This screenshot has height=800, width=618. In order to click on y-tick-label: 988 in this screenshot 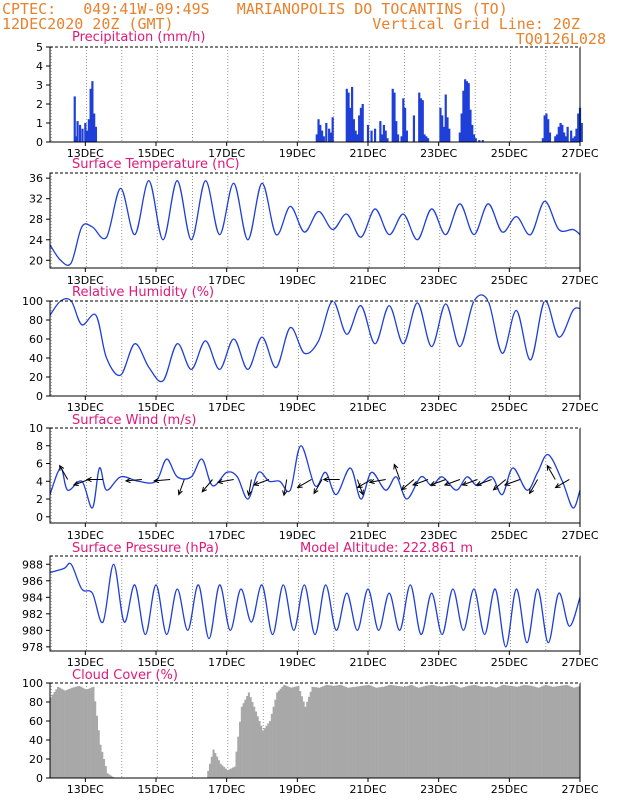, I will do `click(32, 564)`.